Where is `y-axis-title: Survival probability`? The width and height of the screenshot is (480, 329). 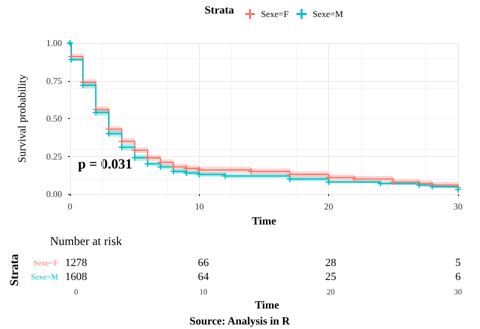
y-axis-title: Survival probability is located at coordinates (22, 118).